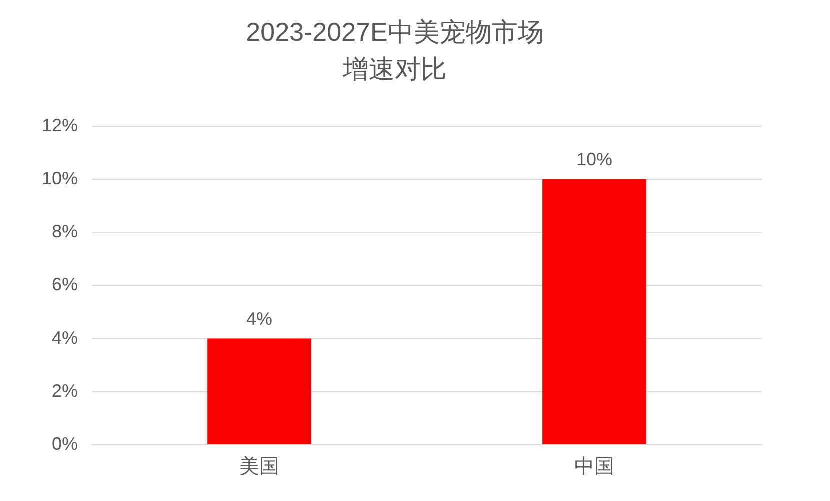 Image resolution: width=830 pixels, height=501 pixels. I want to click on y-tick-label: 12%, so click(60, 125).